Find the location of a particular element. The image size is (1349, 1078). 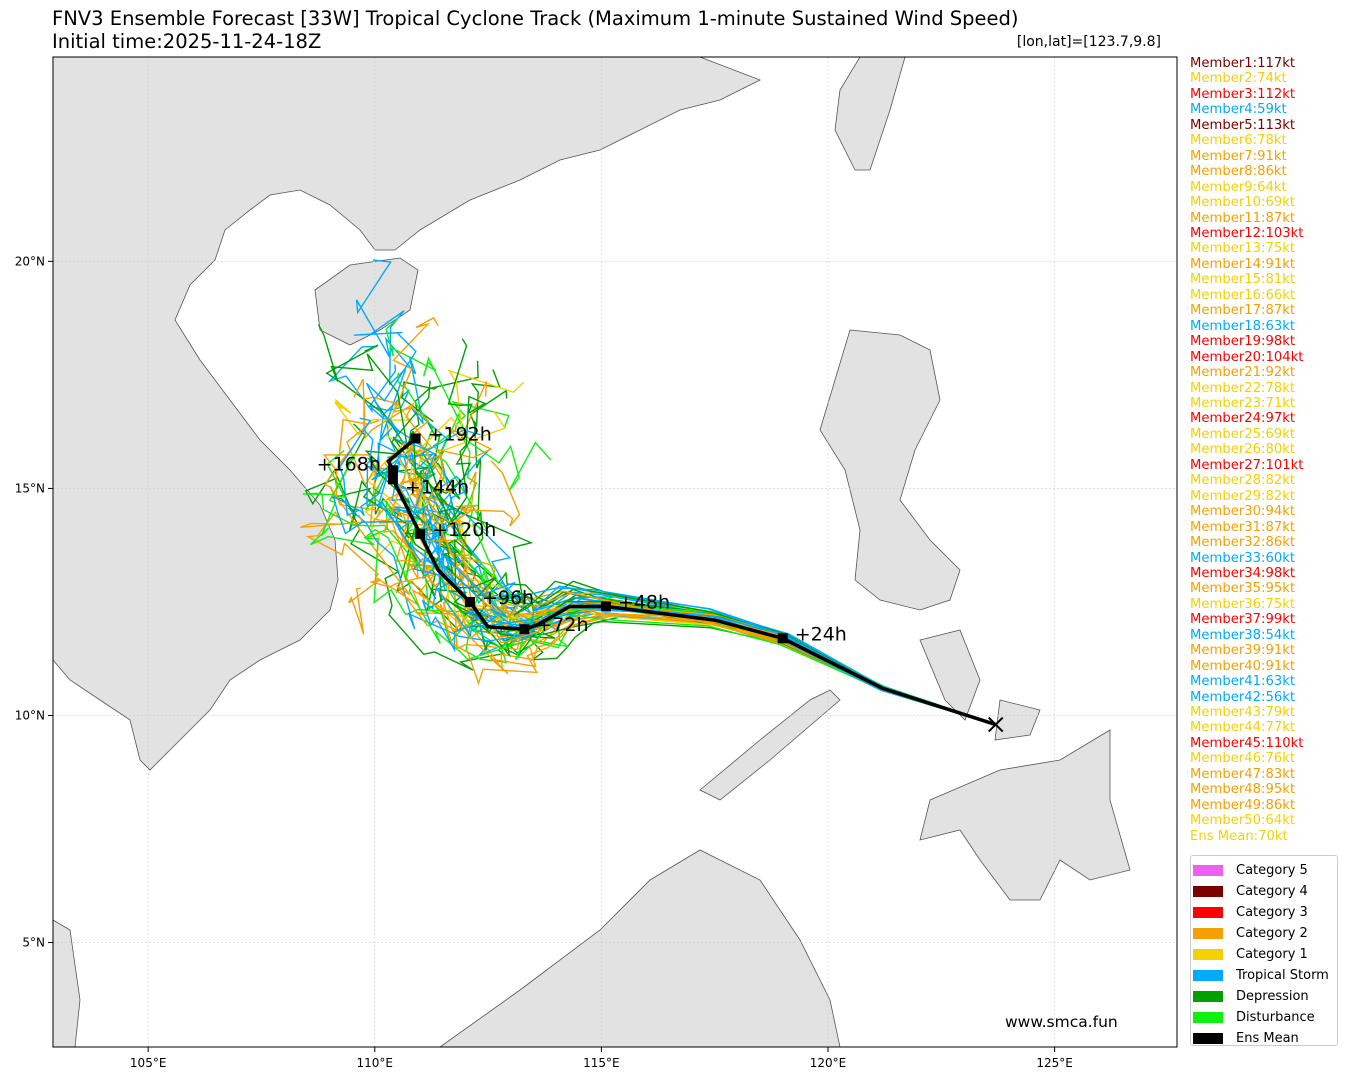

member-intensity-item: Member20:104kt is located at coordinates (1247, 357).